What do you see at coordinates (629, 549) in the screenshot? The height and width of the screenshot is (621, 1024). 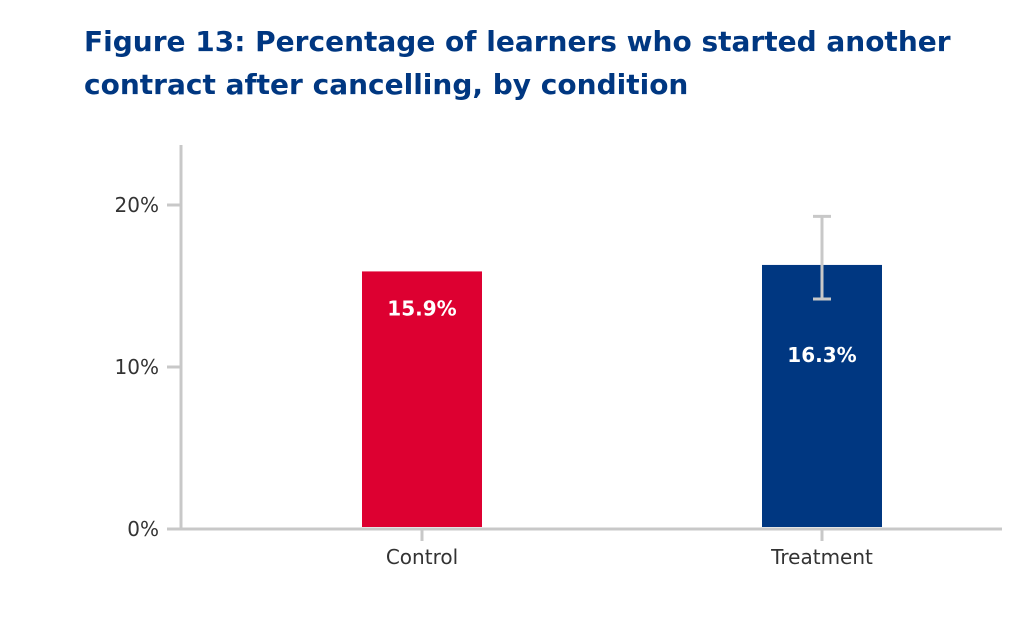 I see `x-axis-ticks: Control Treatment` at bounding box center [629, 549].